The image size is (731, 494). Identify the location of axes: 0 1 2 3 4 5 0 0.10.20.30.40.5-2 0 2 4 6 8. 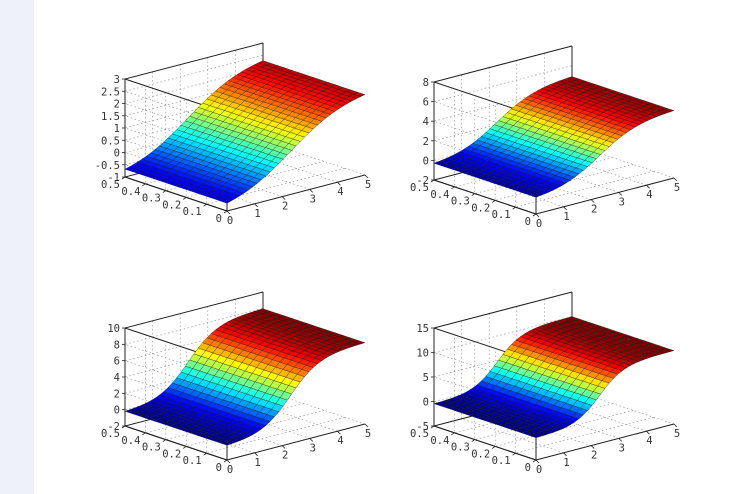
(545, 153).